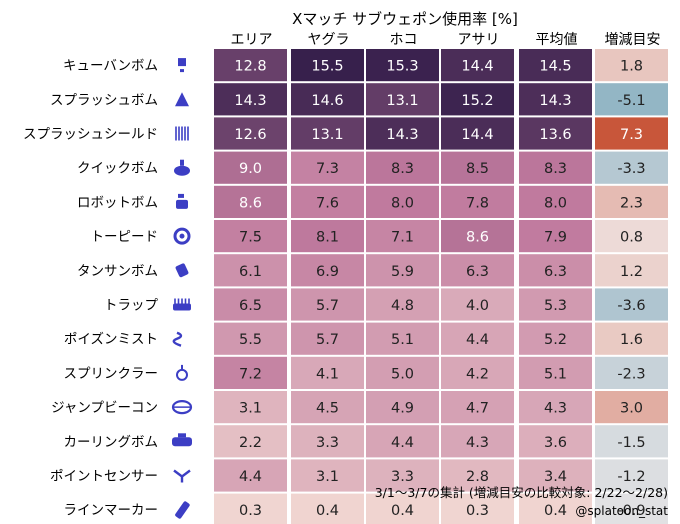 This screenshot has height=524, width=680. What do you see at coordinates (250, 443) in the screenshot?
I see `cell-value: 2.2` at bounding box center [250, 443].